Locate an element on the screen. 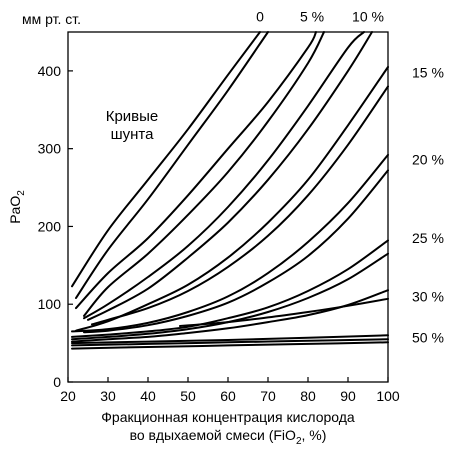  y-tick-label: 400 is located at coordinates (50, 71).